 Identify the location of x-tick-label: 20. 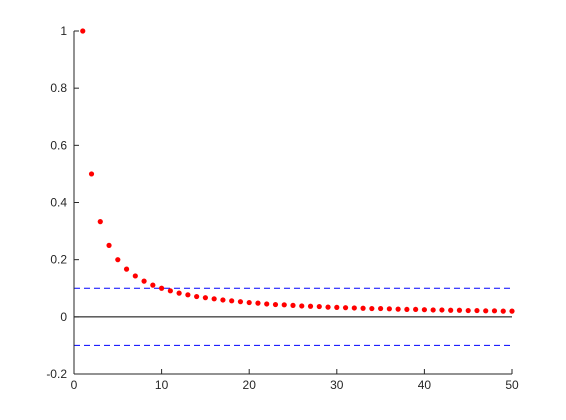
(250, 385).